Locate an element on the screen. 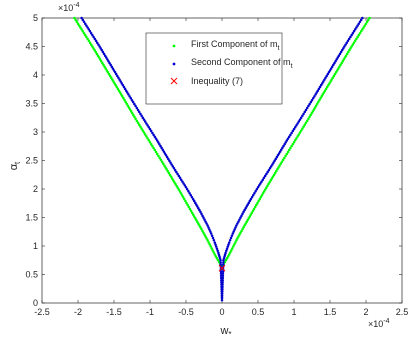 Image resolution: width=414 pixels, height=341 pixels. y-tick-label: 2 is located at coordinates (35, 189).